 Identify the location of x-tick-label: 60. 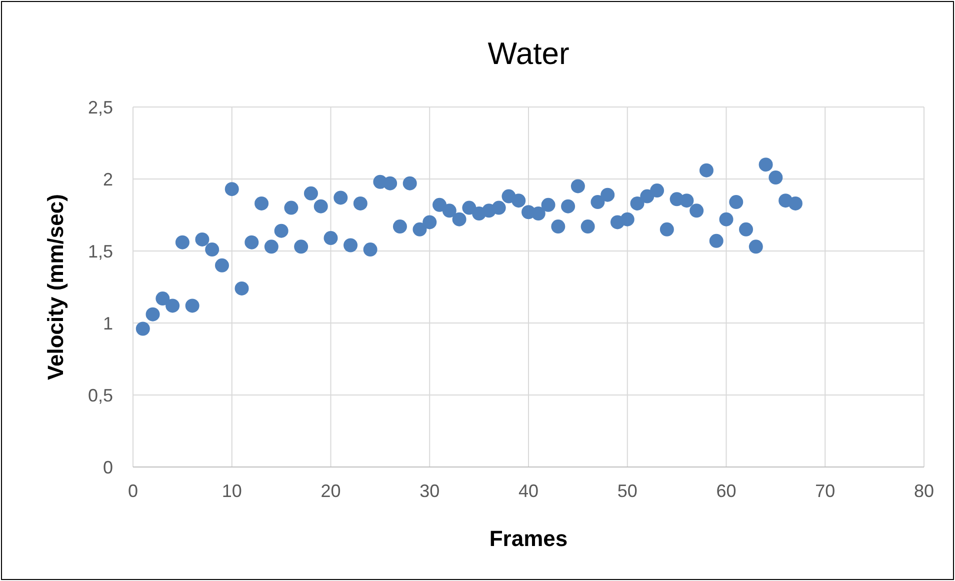
(726, 491).